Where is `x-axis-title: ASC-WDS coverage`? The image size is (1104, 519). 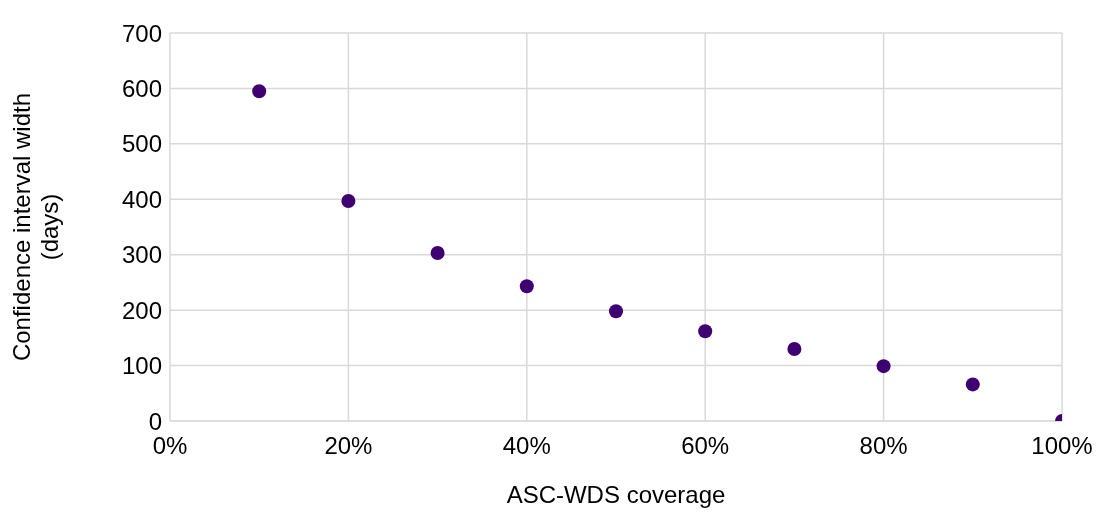
x-axis-title: ASC-WDS coverage is located at coordinates (616, 494).